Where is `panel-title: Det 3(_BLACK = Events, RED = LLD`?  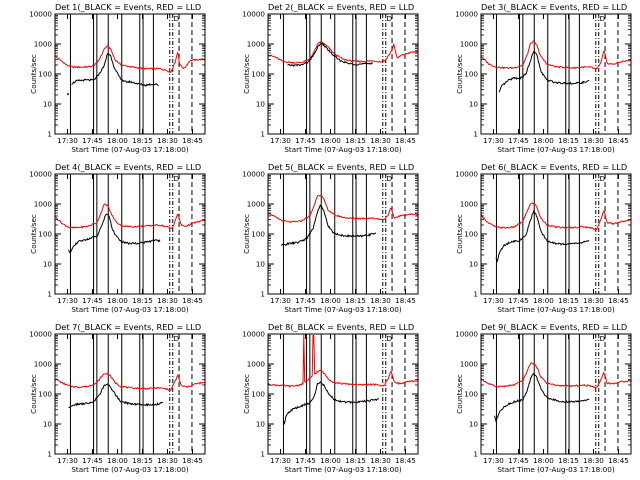 panel-title: Det 3(_BLACK = Events, RED = LLD is located at coordinates (554, 7).